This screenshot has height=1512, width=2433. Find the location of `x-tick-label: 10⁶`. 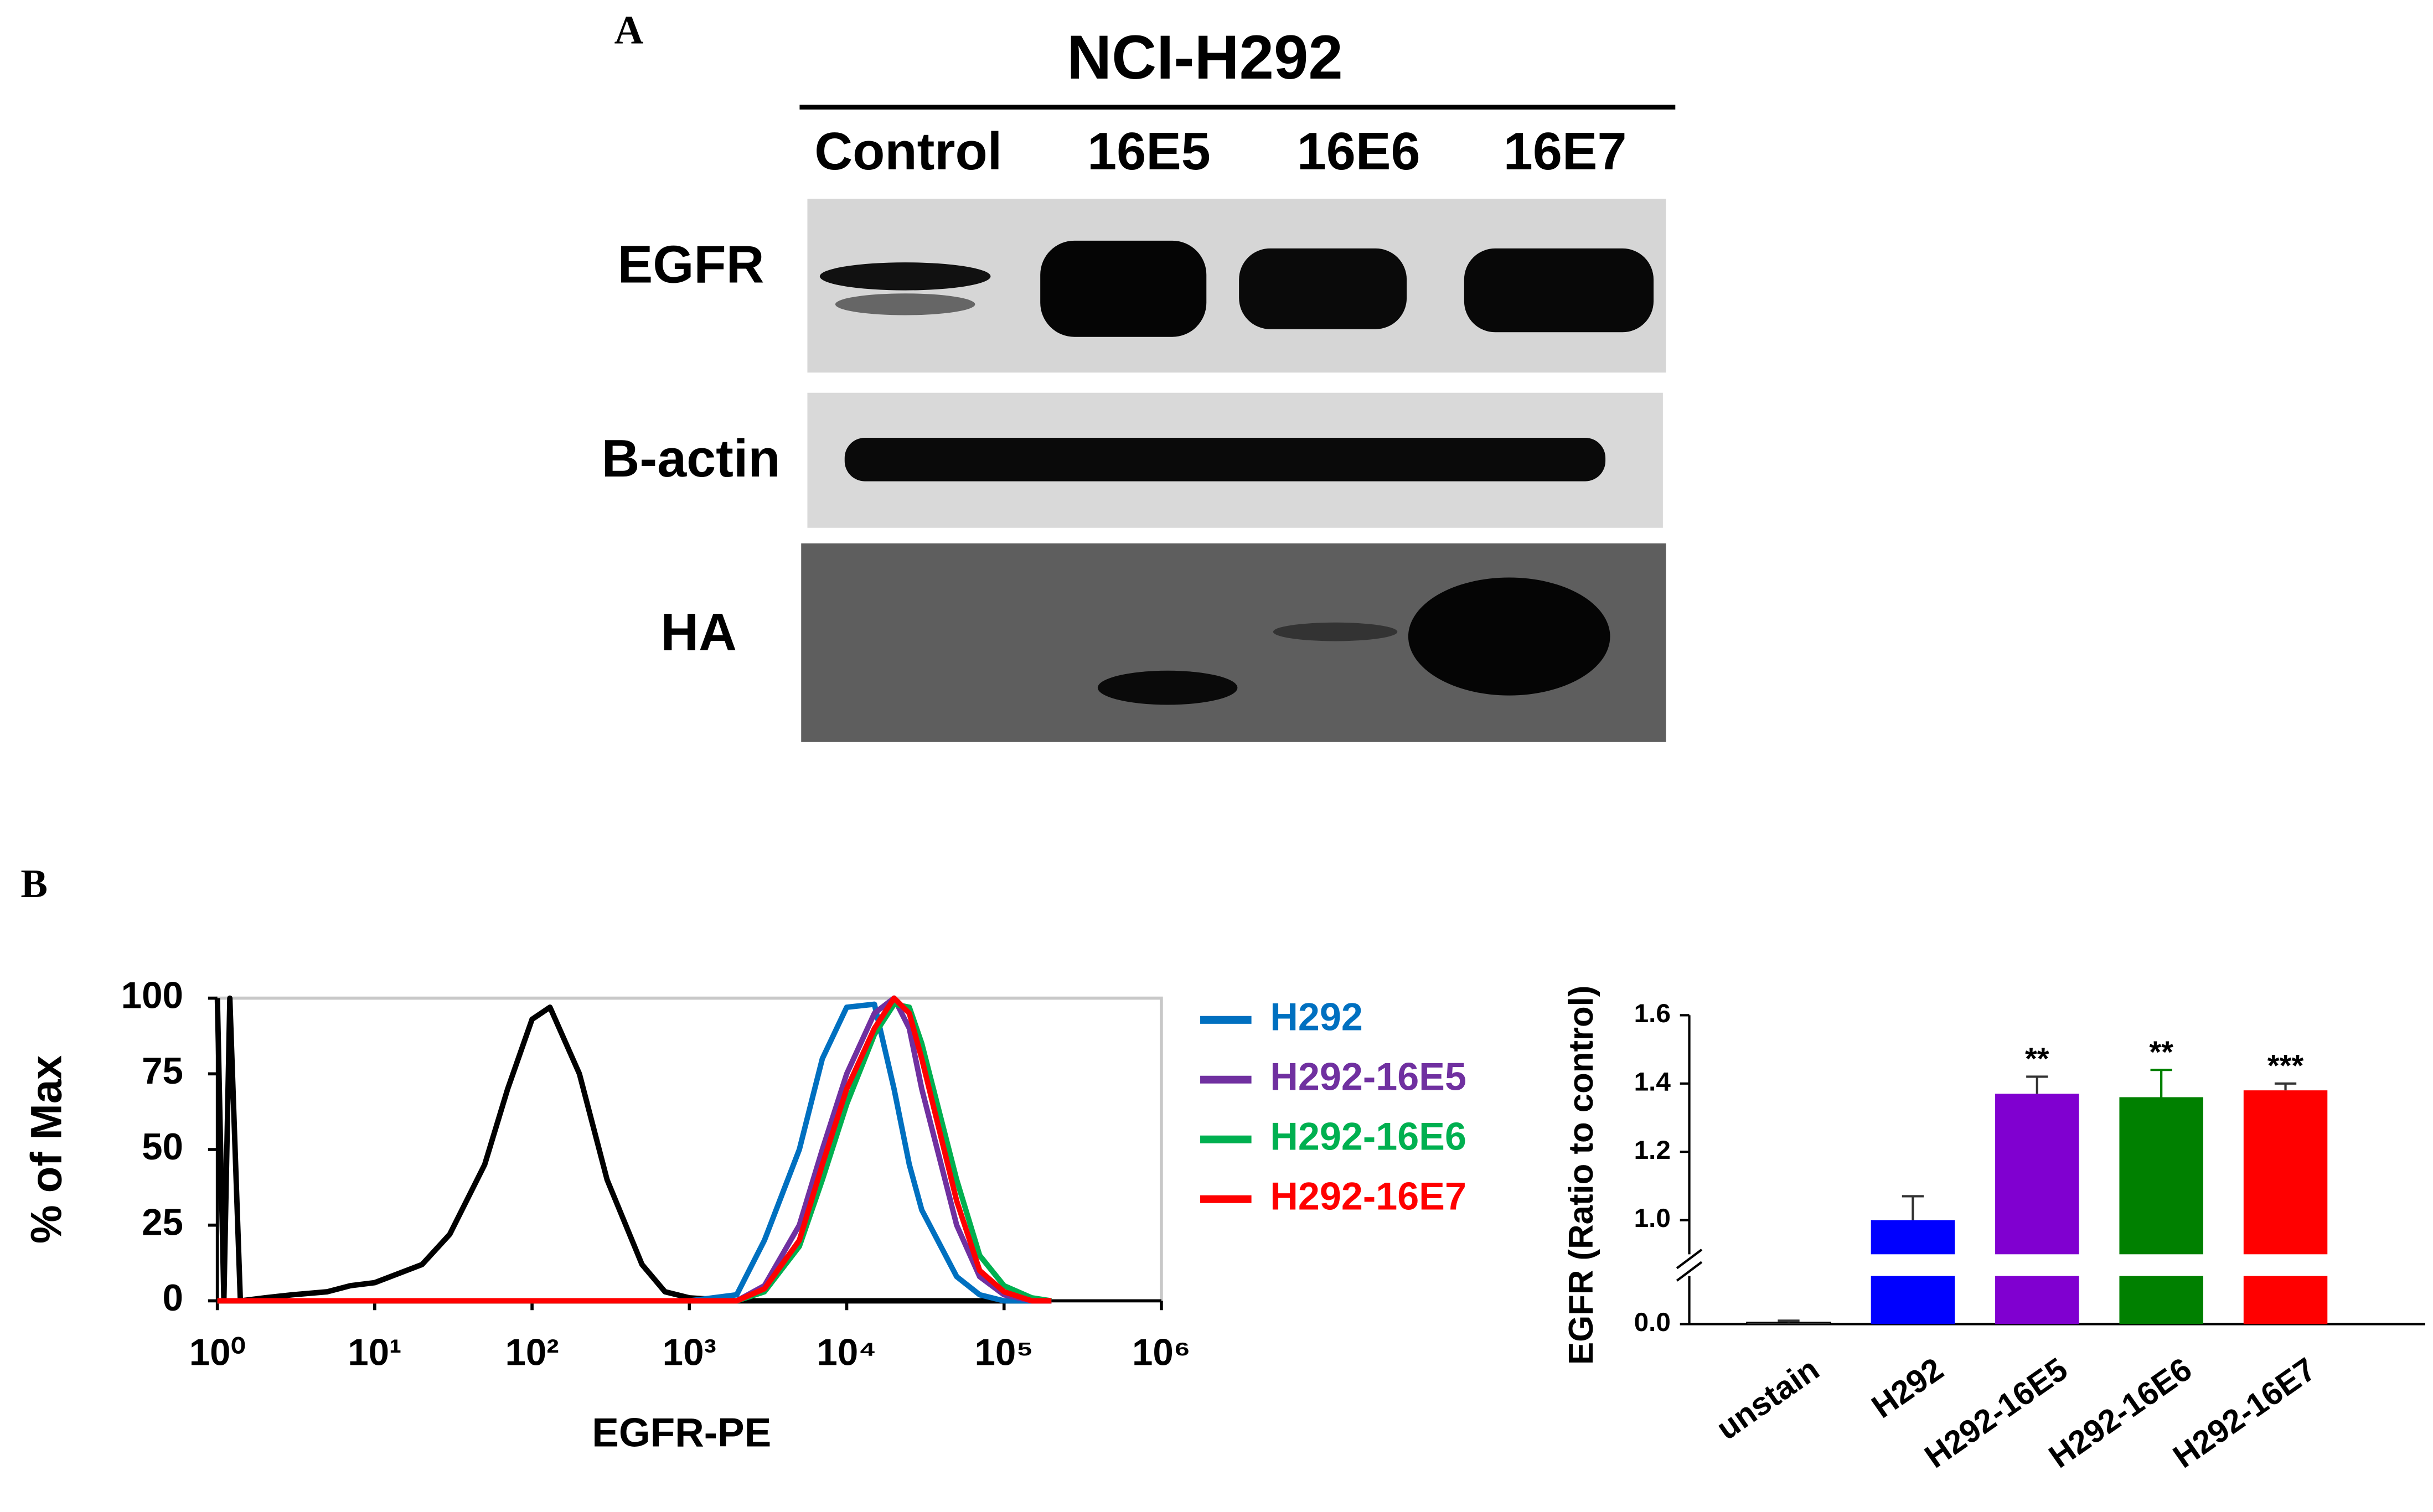

x-tick-label: 10⁶ is located at coordinates (1161, 1352).